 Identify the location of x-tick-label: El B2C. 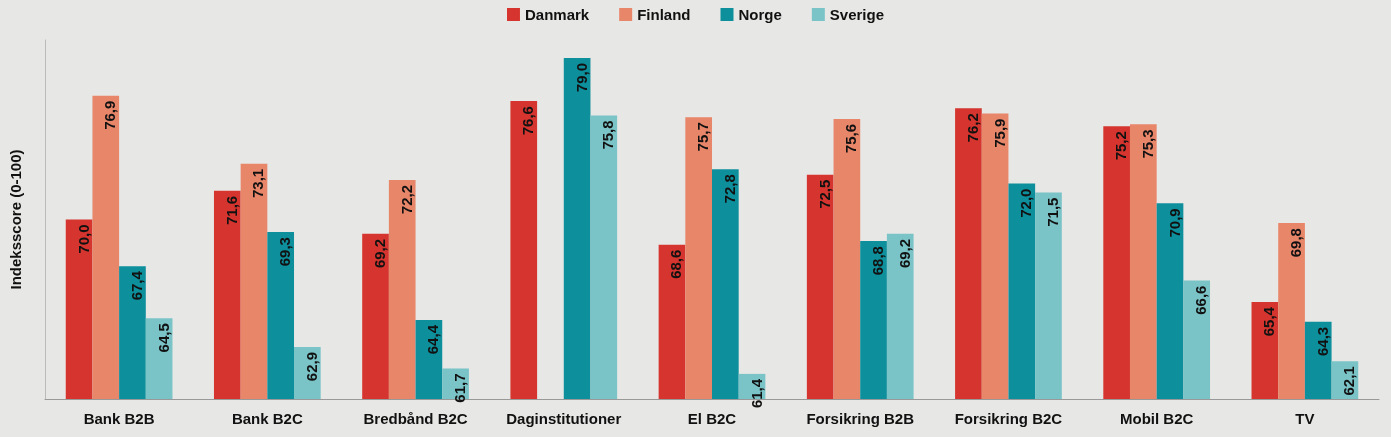
(712, 418).